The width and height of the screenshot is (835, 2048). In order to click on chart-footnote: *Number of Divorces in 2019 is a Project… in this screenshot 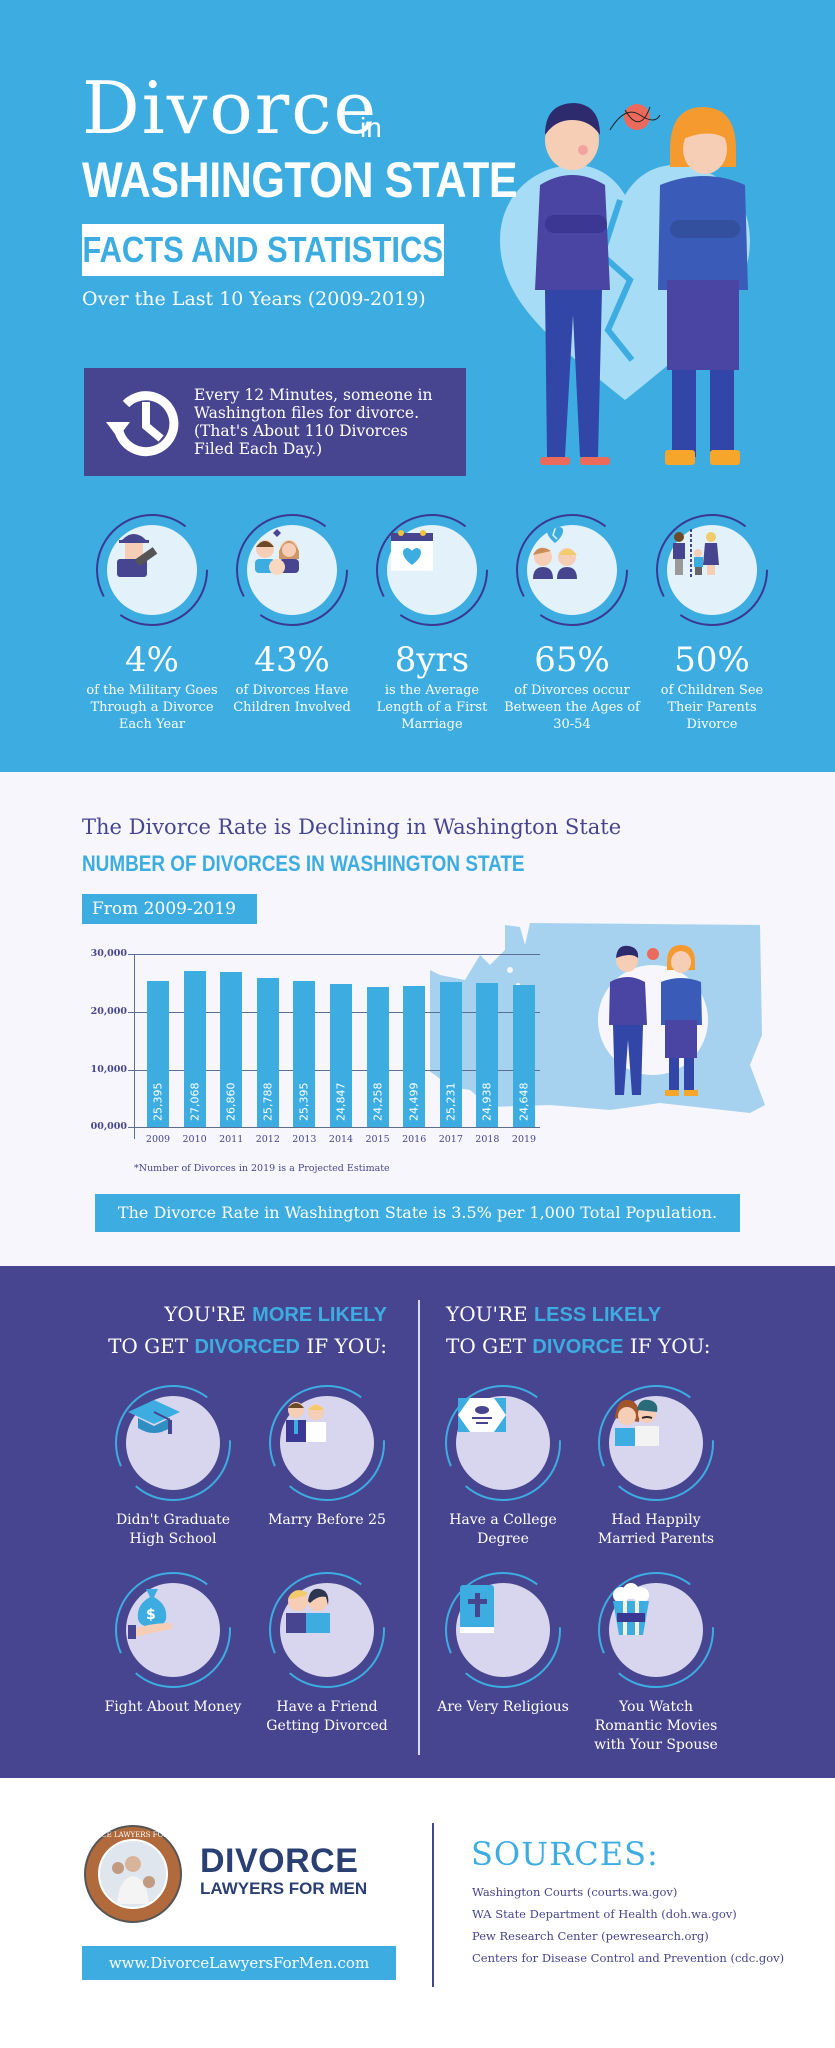, I will do `click(262, 1168)`.